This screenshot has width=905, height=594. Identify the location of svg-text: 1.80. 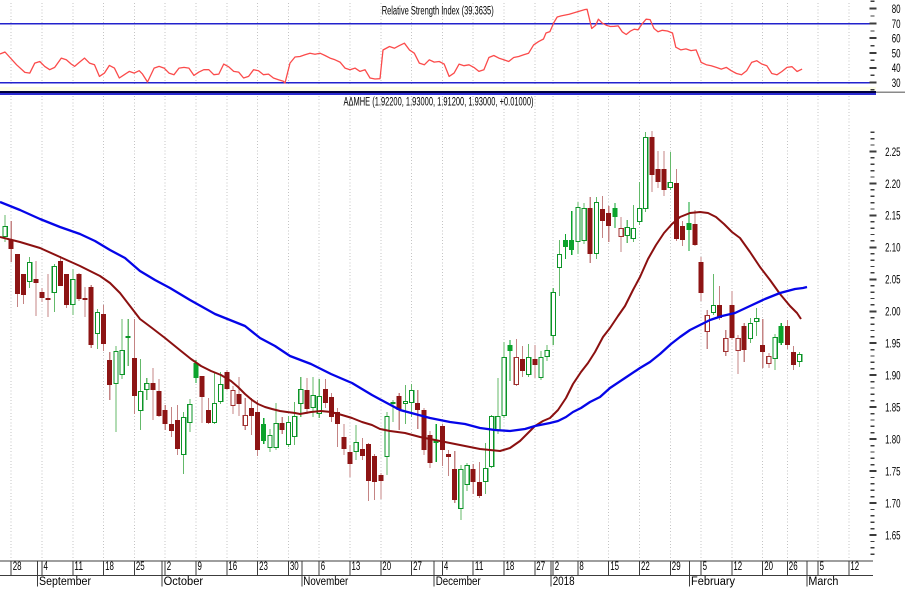
(893, 440).